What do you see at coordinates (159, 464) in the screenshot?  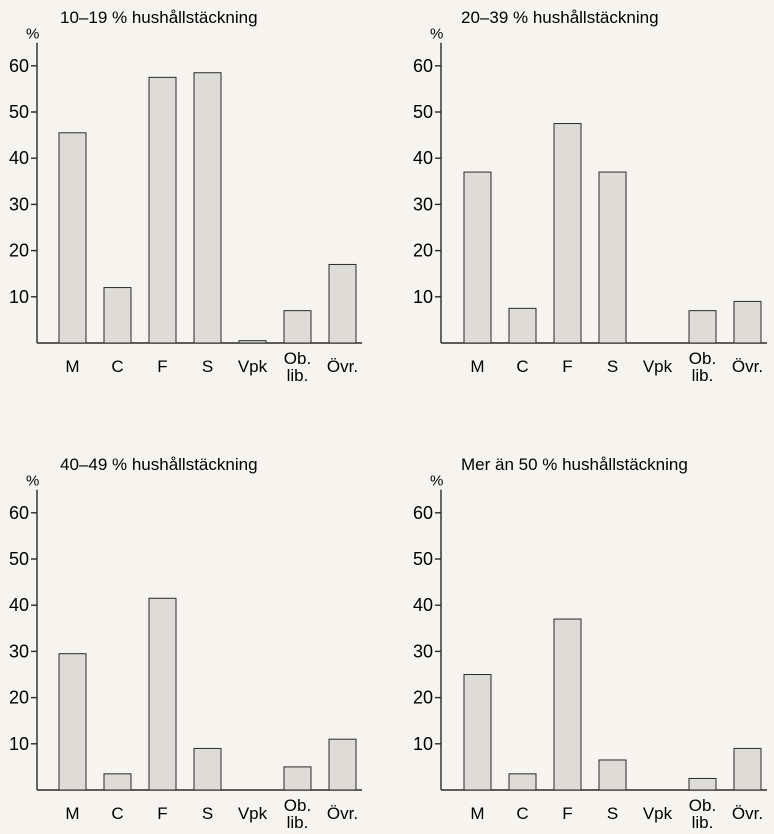 I see `chart-title: 40–49 % hushållstäckning` at bounding box center [159, 464].